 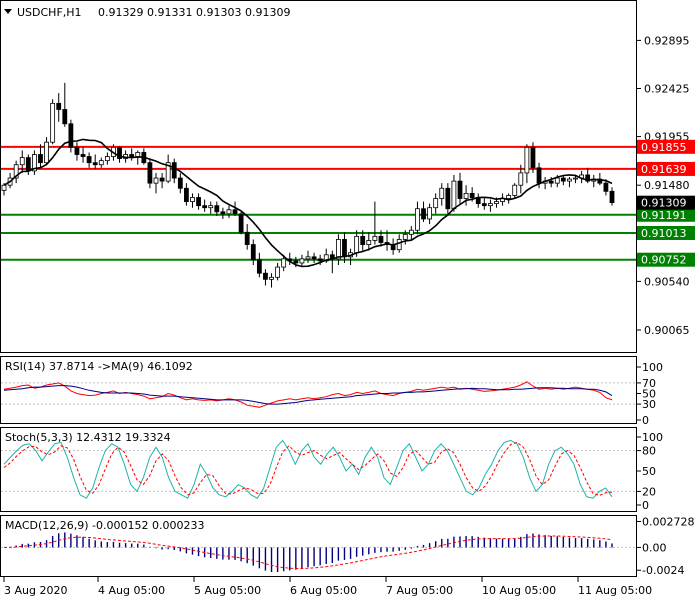 What do you see at coordinates (194, 12) in the screenshot?
I see `ohlc-header: 0.91329 0.91331 0.91303 0.91309` at bounding box center [194, 12].